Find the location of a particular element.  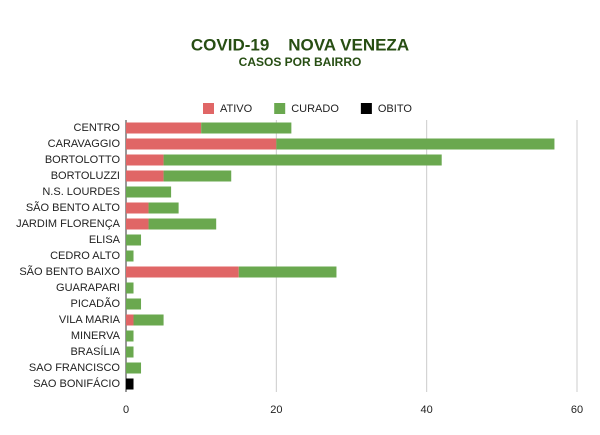

y-tick-label: SAO FRANCISCO is located at coordinates (75, 368).